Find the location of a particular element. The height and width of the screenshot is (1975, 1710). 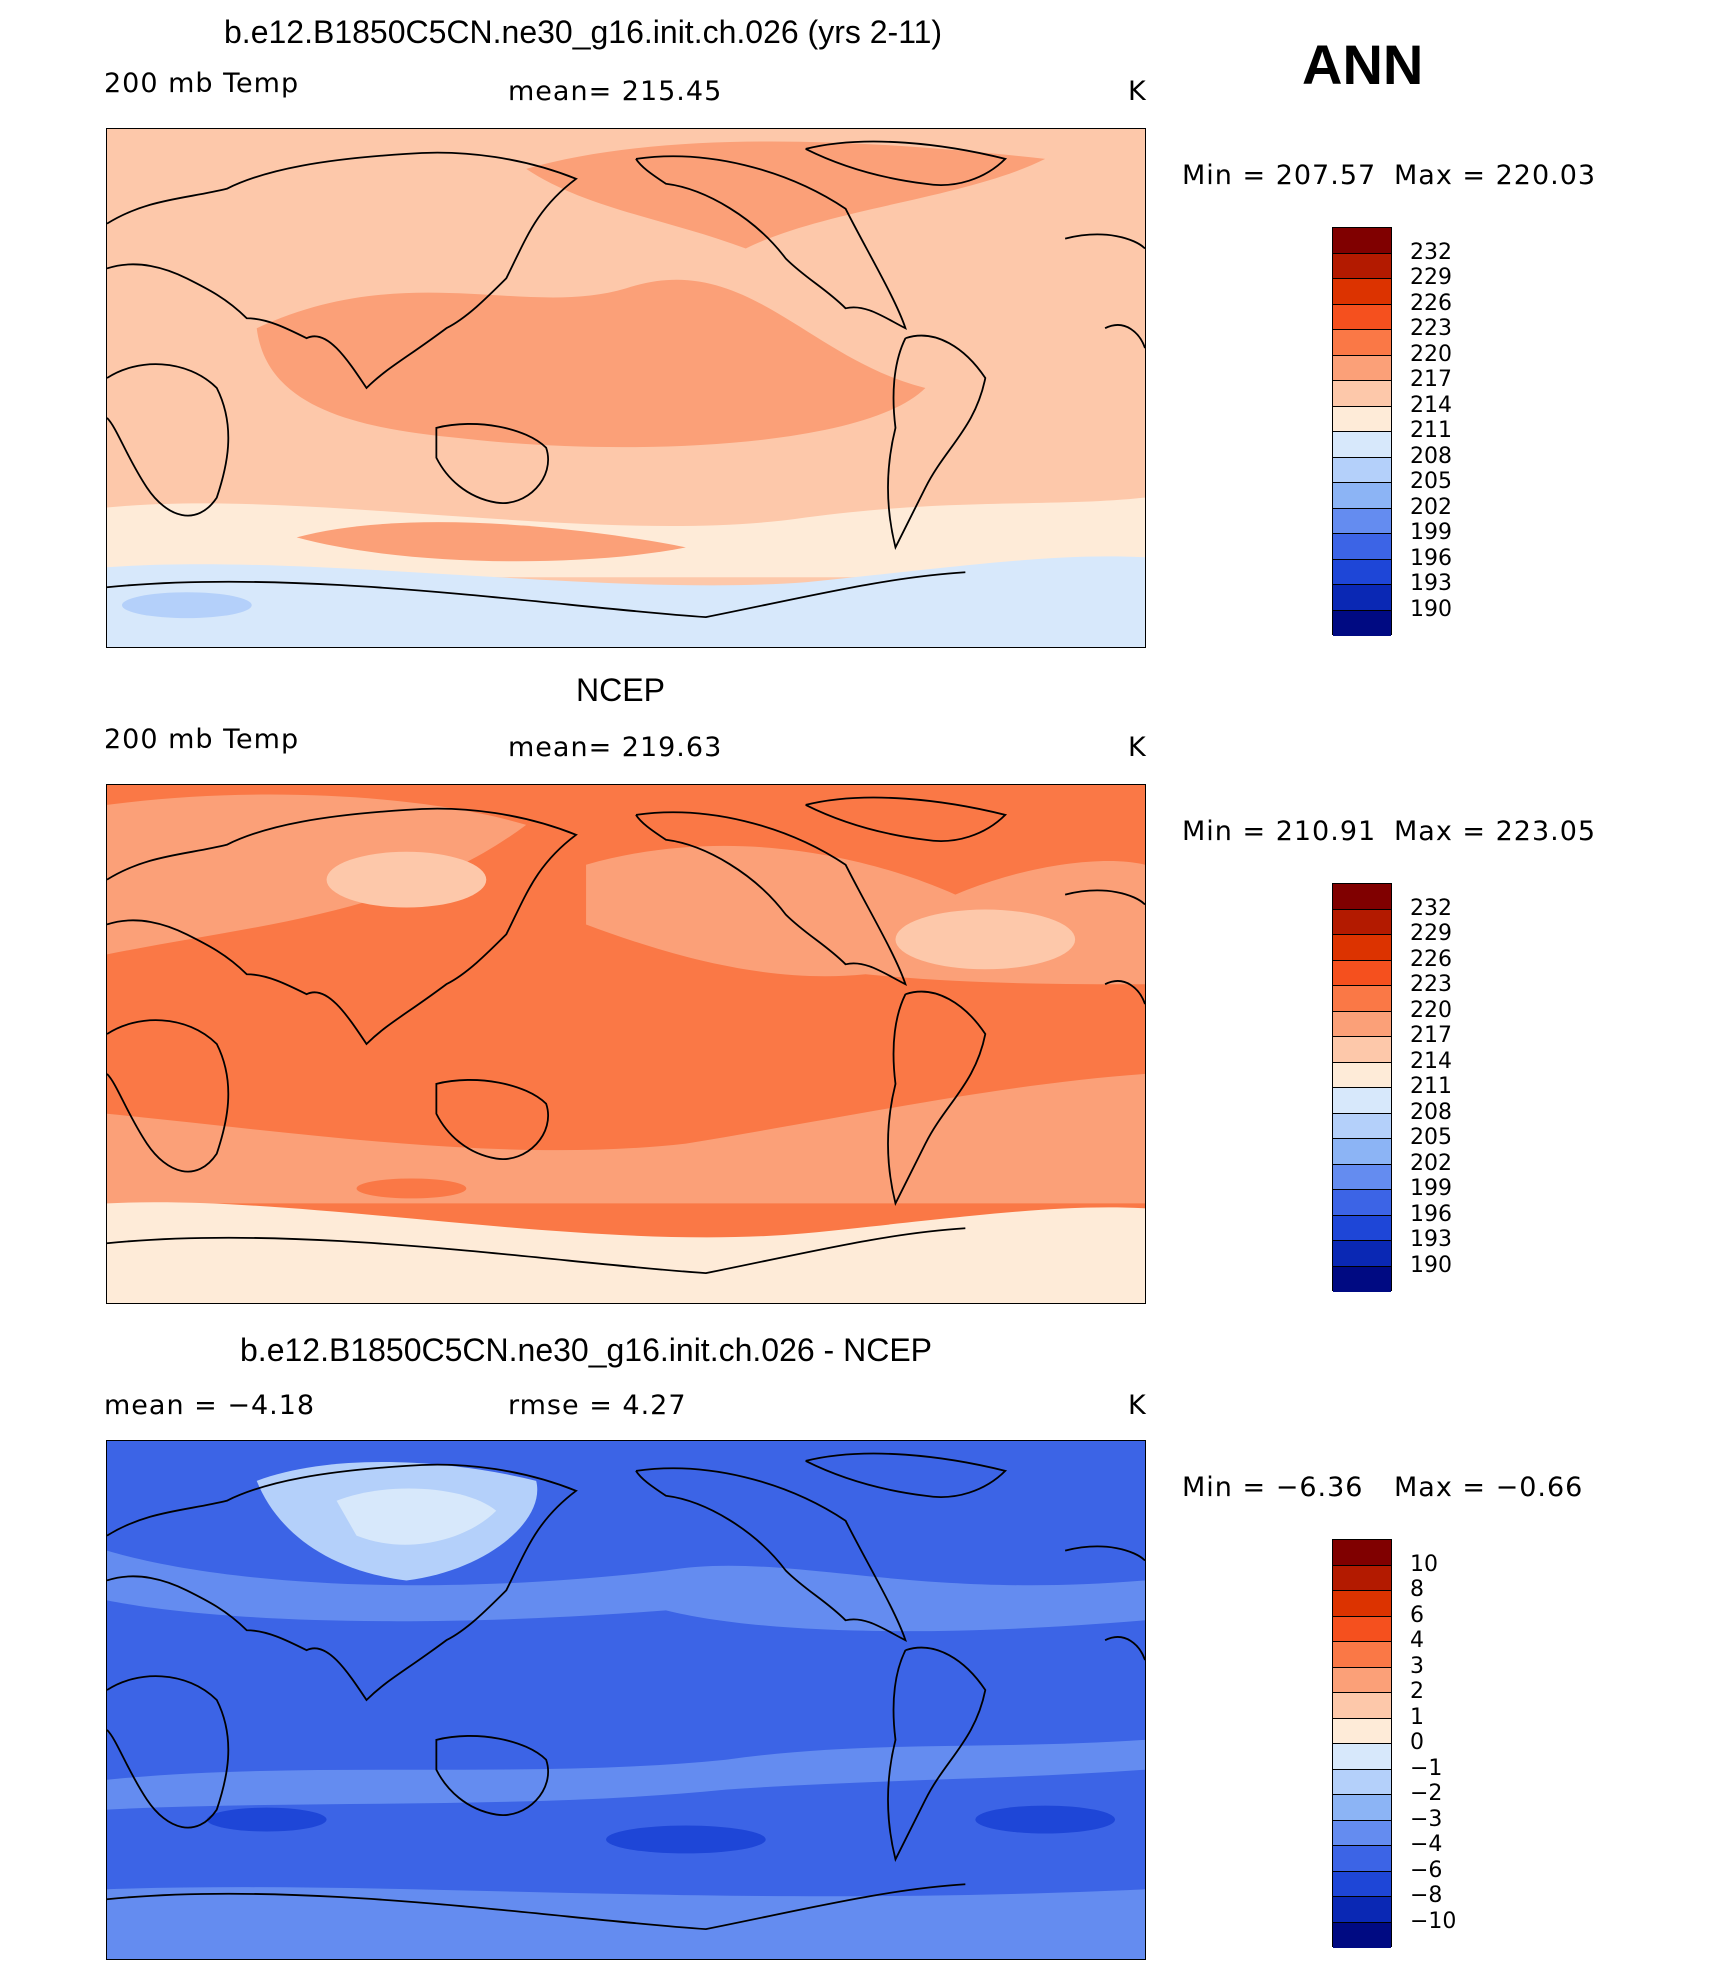

panel3-mean-label: mean = −4.18 is located at coordinates (210, 1405).